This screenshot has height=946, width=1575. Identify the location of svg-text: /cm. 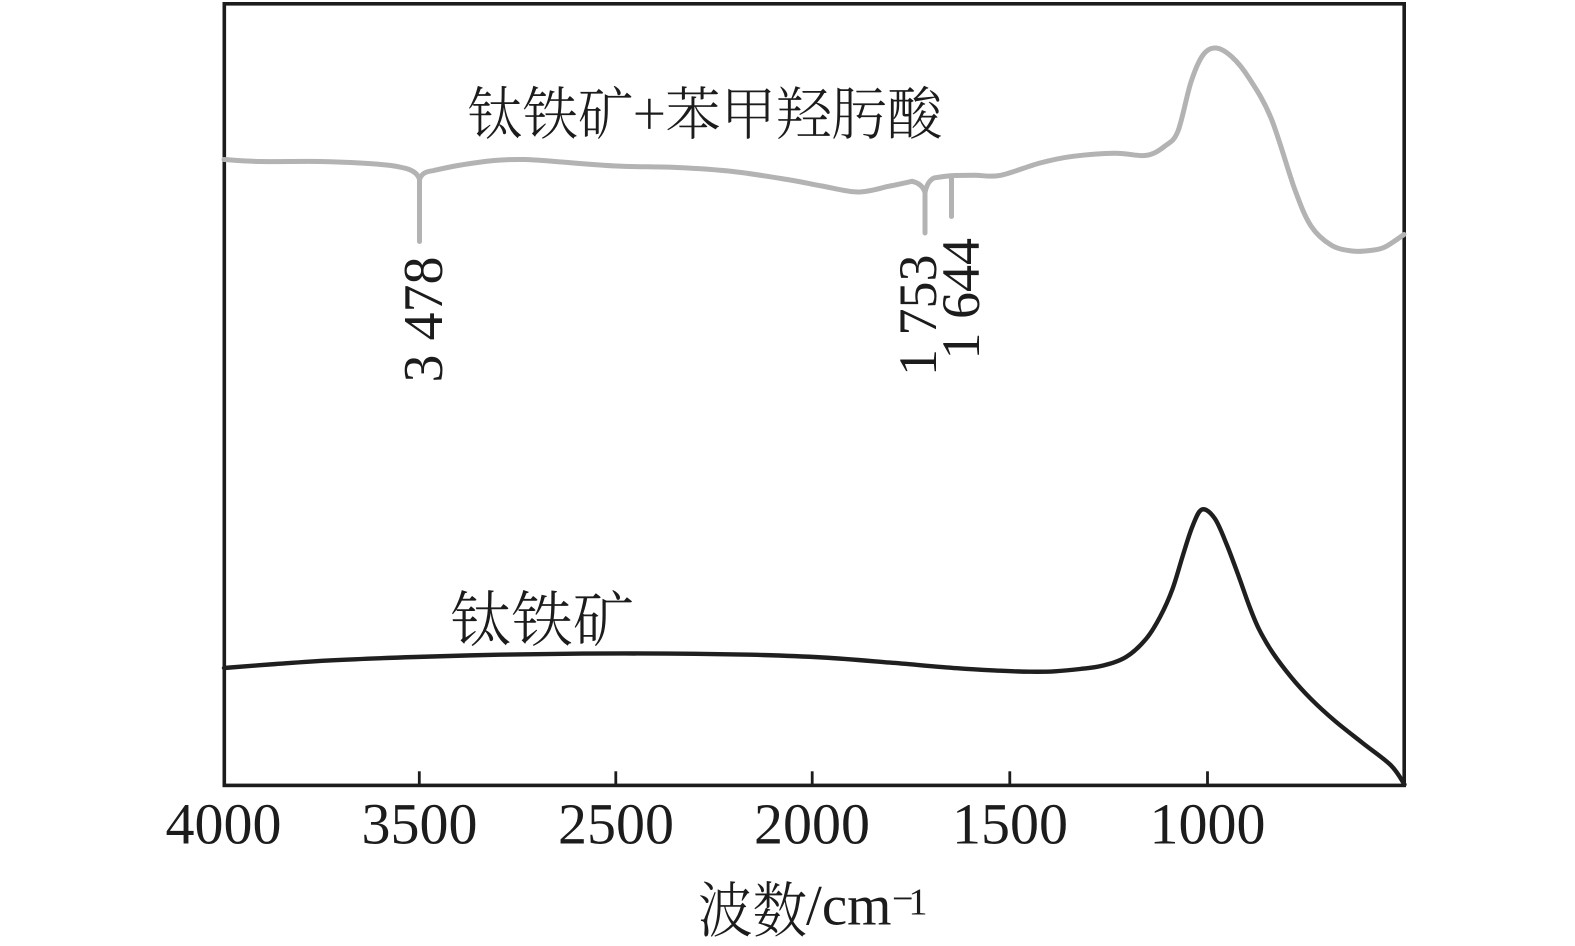
(848, 906).